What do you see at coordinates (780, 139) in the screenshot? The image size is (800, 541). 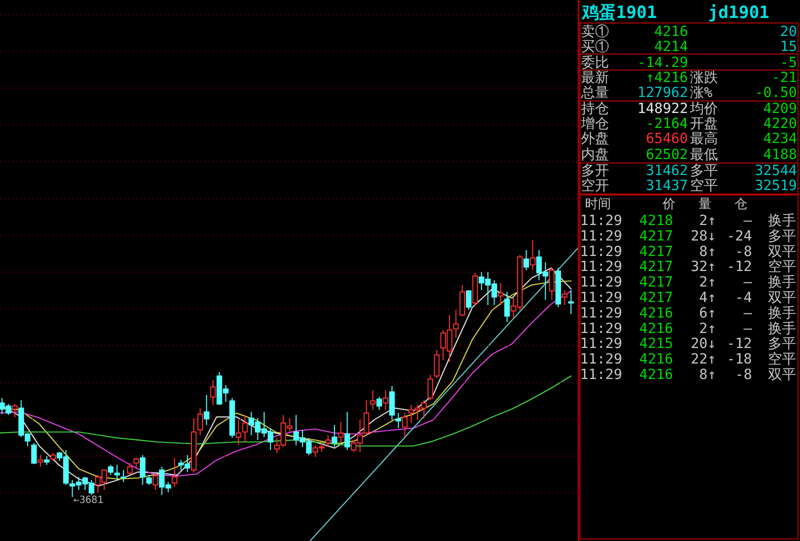 I see `text: 4234` at bounding box center [780, 139].